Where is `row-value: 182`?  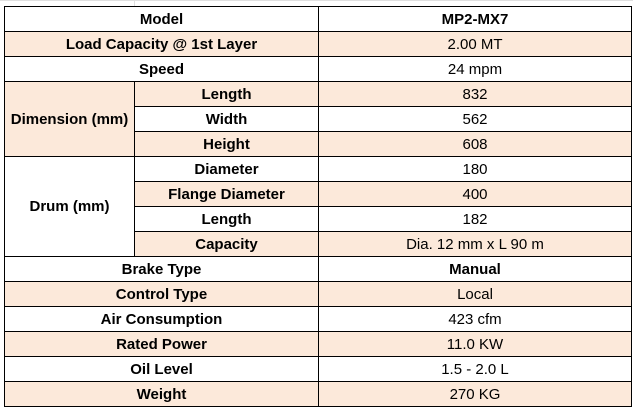 row-value: 182 is located at coordinates (475, 219).